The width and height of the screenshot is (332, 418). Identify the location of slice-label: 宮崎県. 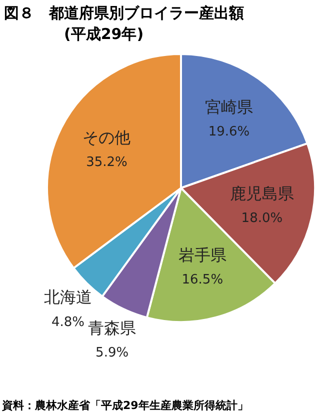
(228, 106).